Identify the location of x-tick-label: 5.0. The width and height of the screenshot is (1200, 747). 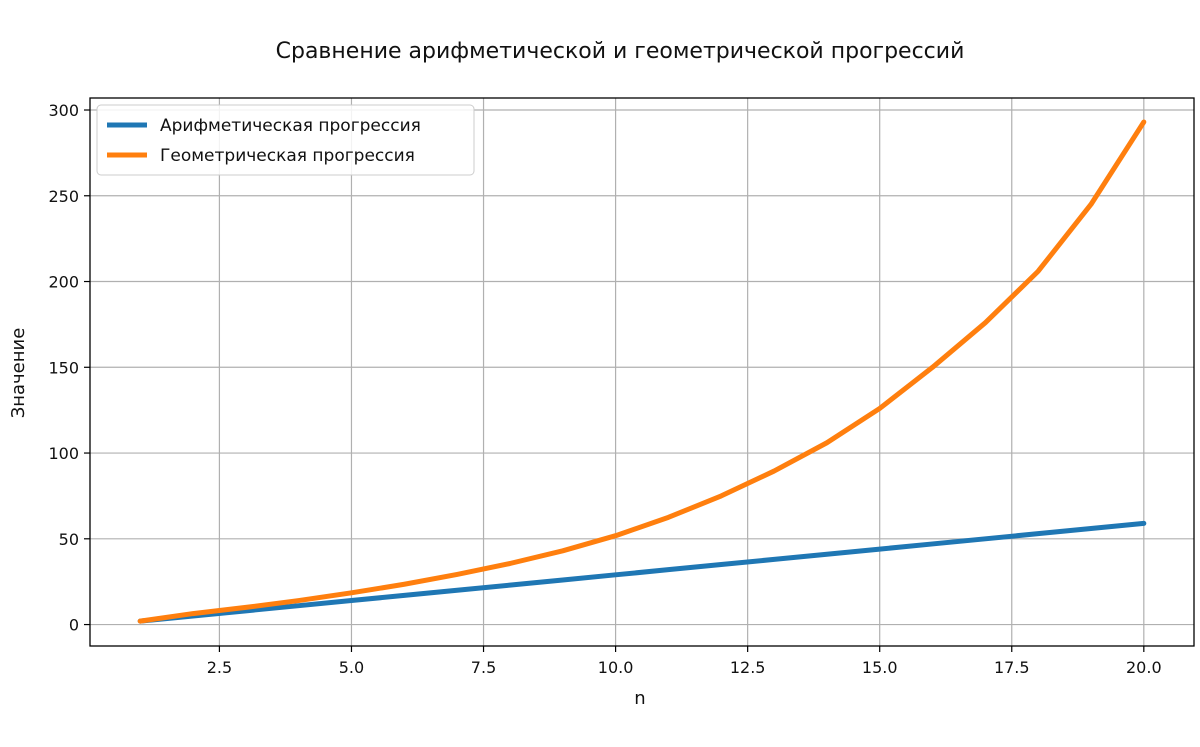
(351, 667).